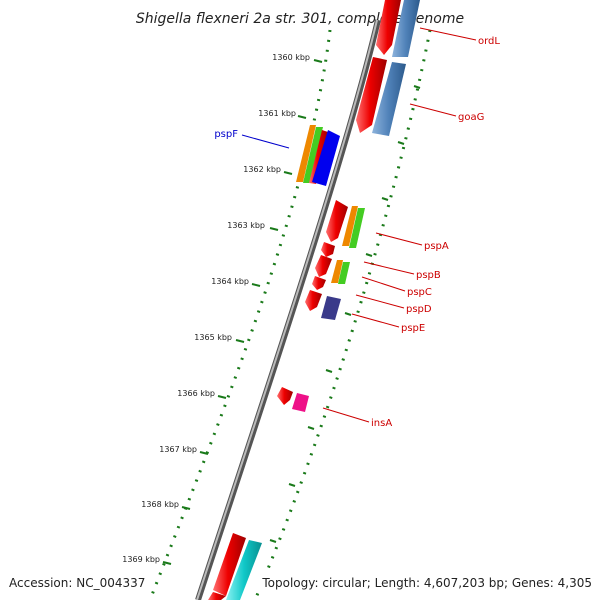 The height and width of the screenshot is (600, 600). Describe the element at coordinates (285, 396) in the screenshot. I see `gene-insA-cds` at that location.